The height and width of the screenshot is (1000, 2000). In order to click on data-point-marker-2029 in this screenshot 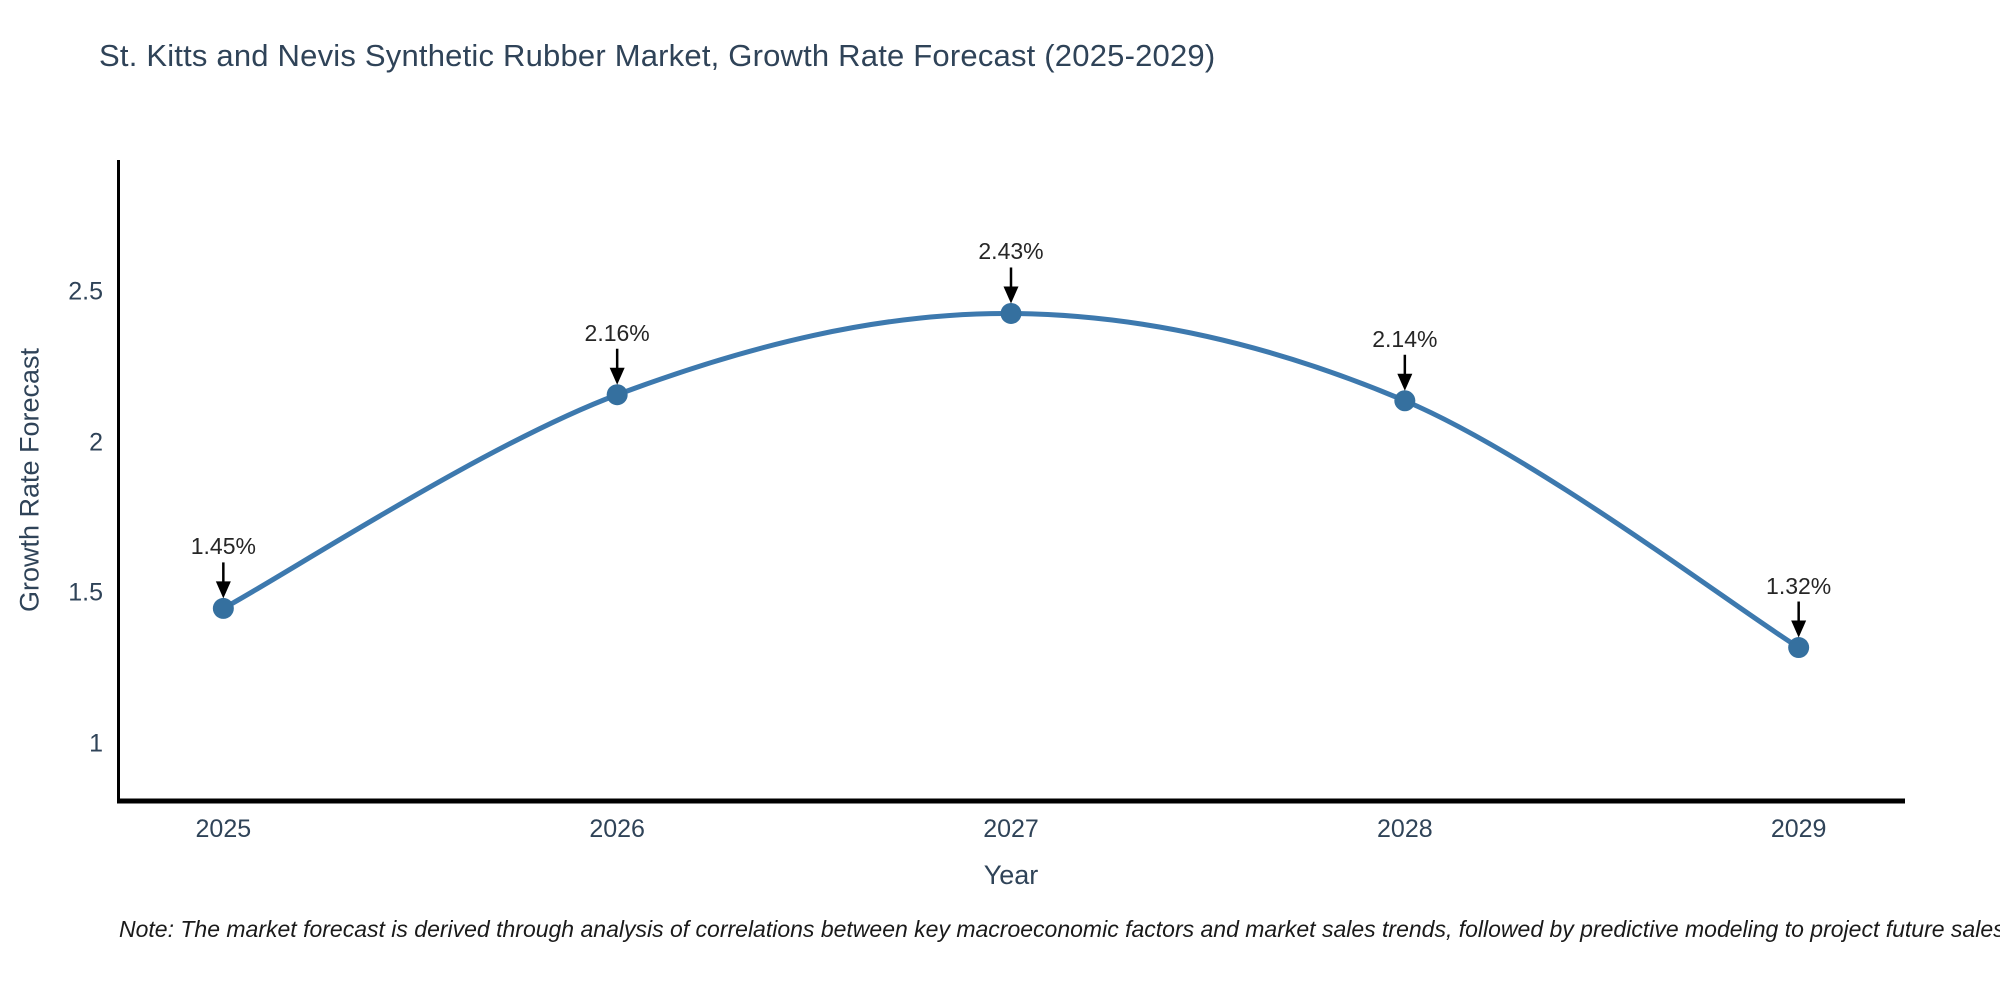, I will do `click(1799, 648)`.